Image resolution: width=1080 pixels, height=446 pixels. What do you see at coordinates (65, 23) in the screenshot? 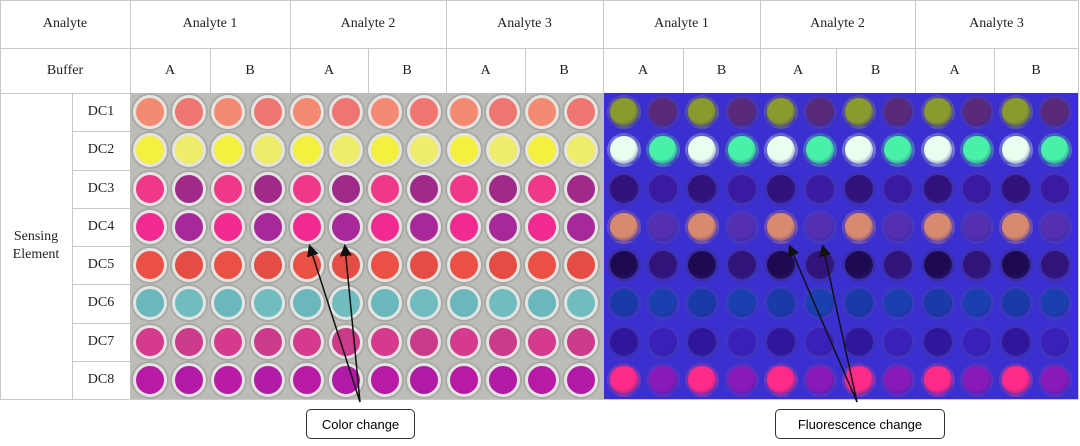
I see `analyte-header-label: Analyte` at bounding box center [65, 23].